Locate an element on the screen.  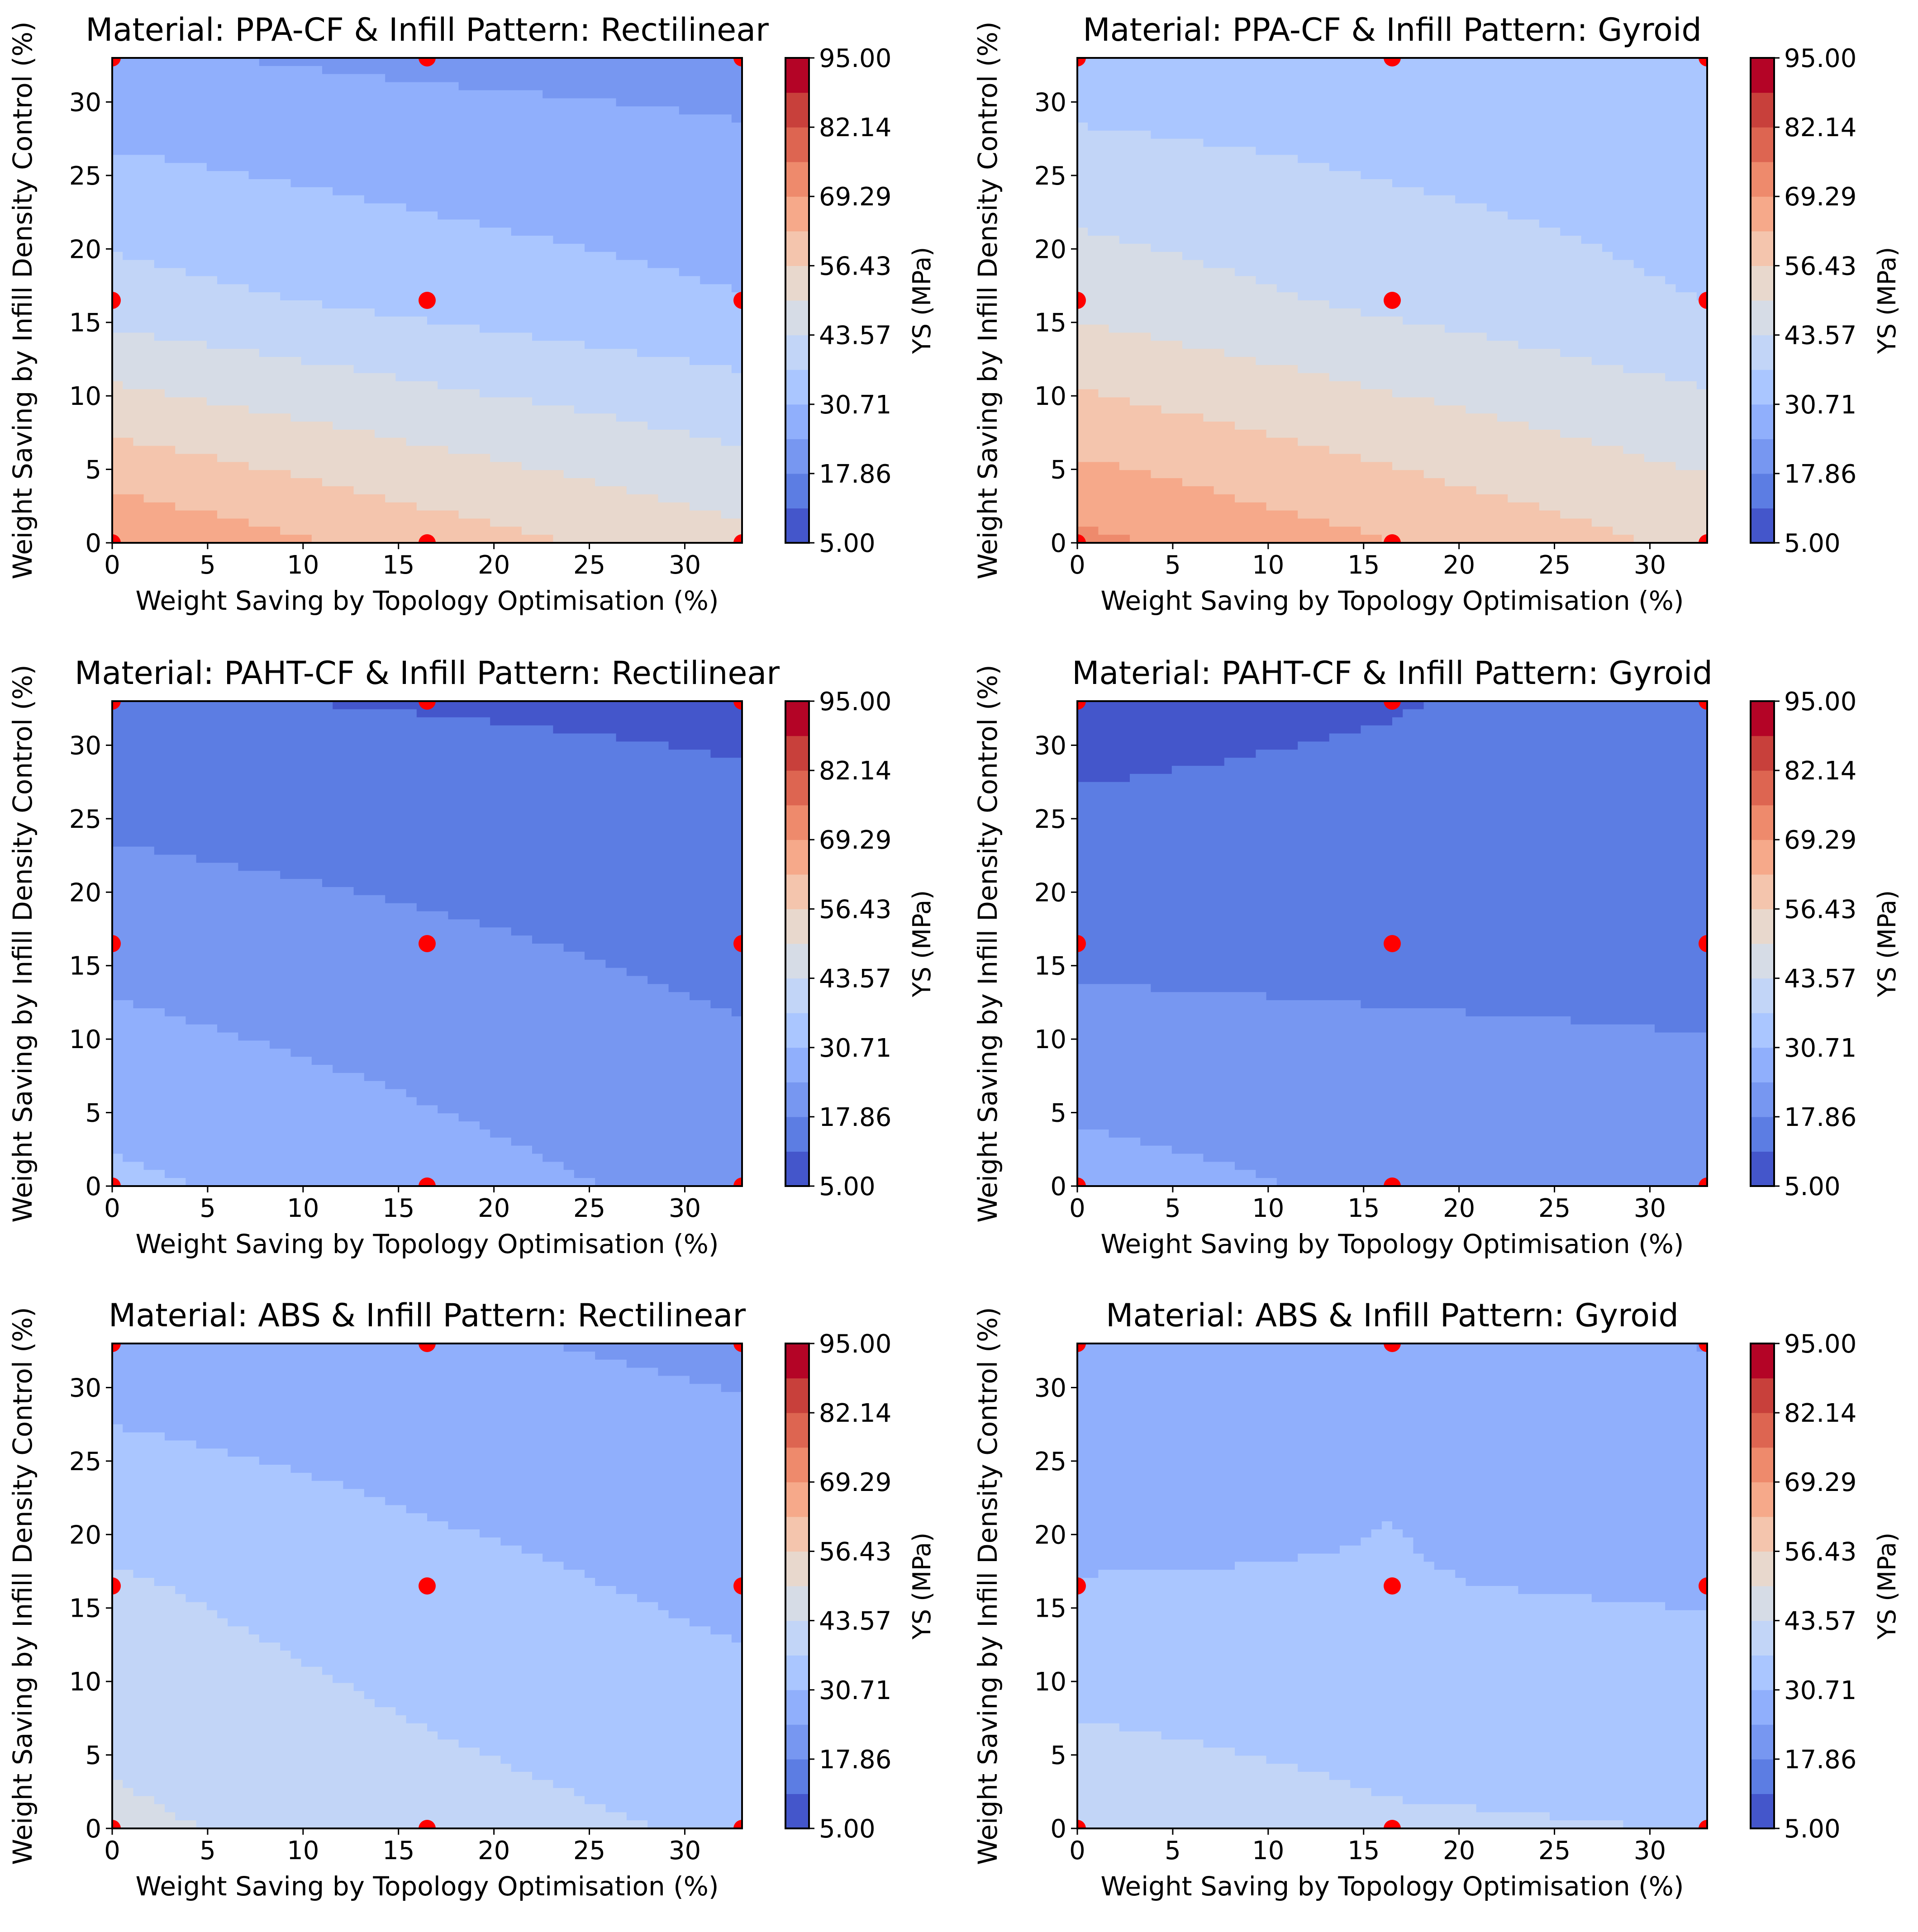
x-tick-label: 10 is located at coordinates (1268, 1208).